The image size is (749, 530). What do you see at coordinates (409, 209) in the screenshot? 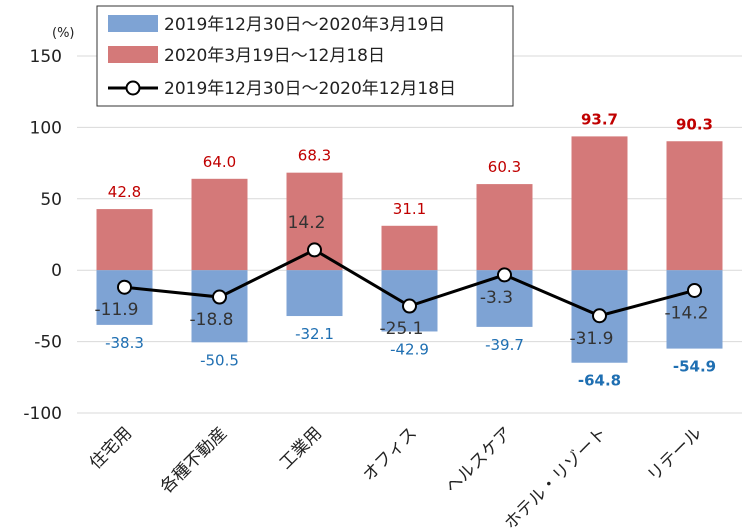
I see `rebound-value-label: 31.1` at bounding box center [409, 209].